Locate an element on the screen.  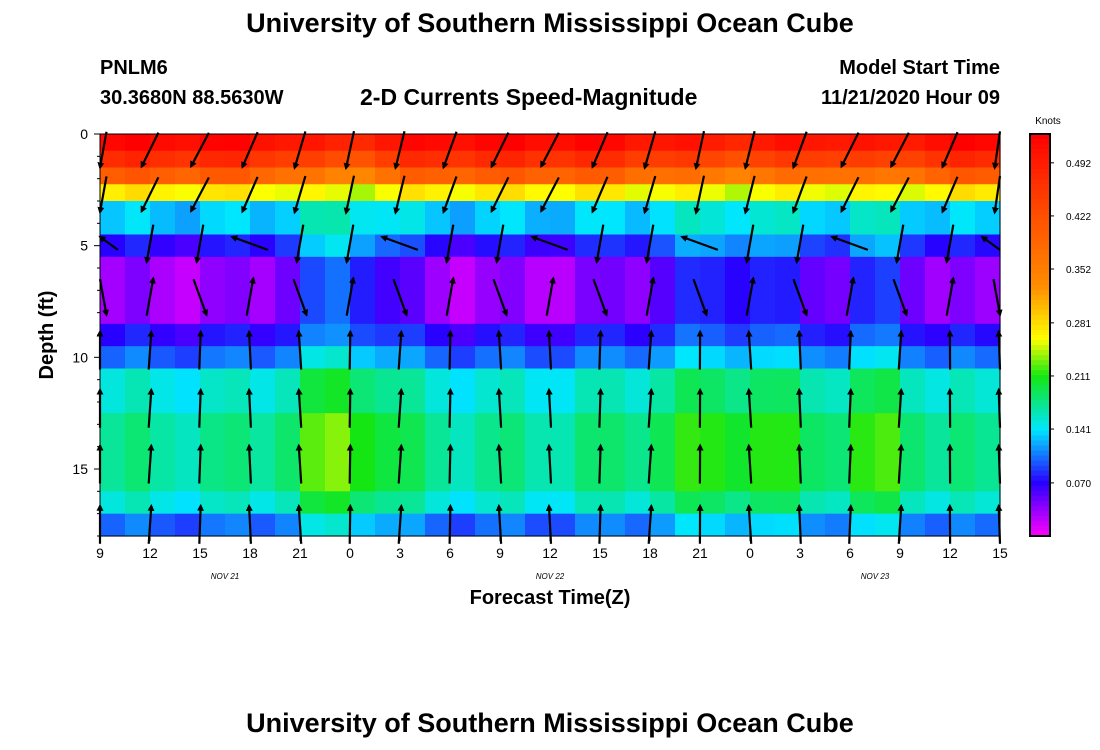
colorbar-tick-label: 0.141 is located at coordinates (1078, 430).